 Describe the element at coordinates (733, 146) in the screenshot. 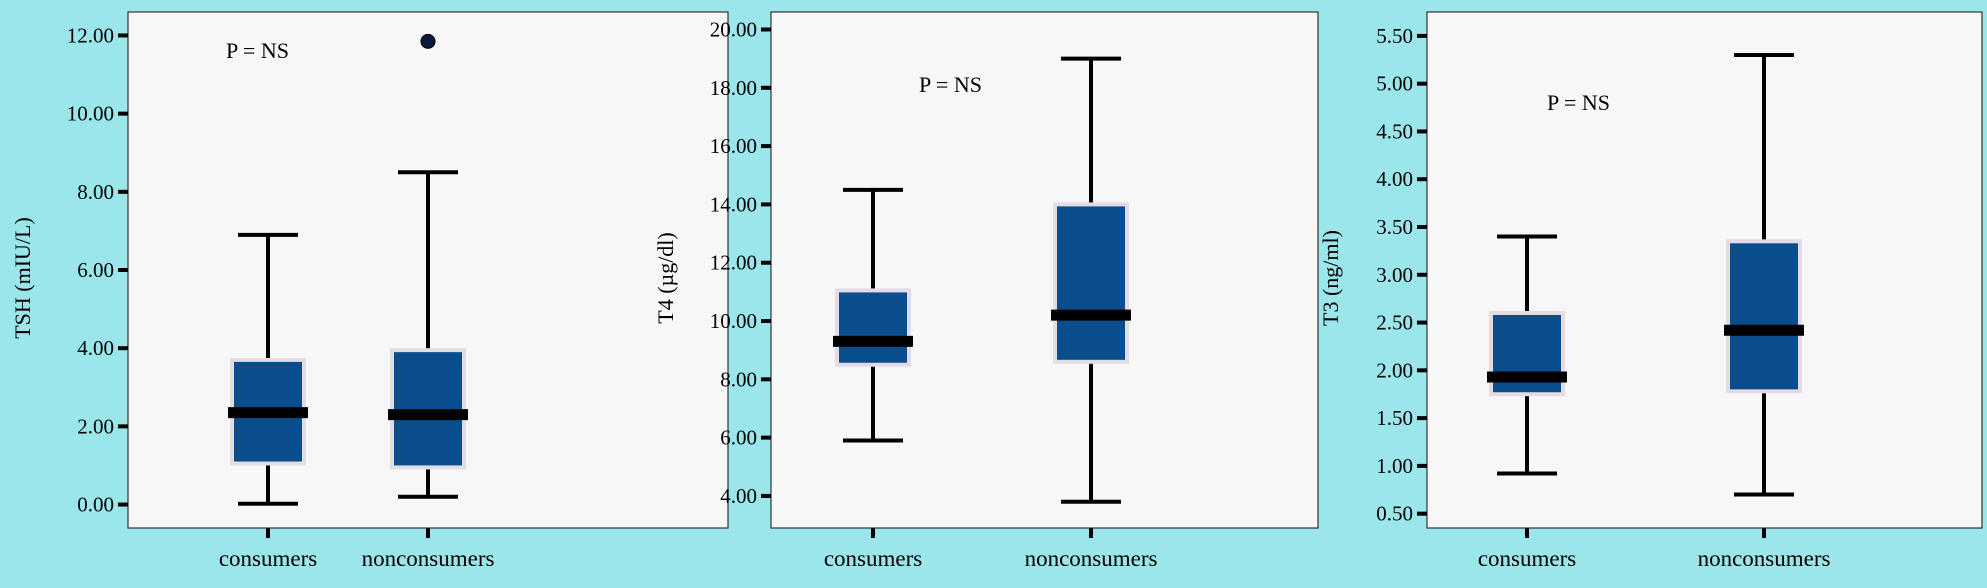

I see `y-tick-label: 16.00` at that location.